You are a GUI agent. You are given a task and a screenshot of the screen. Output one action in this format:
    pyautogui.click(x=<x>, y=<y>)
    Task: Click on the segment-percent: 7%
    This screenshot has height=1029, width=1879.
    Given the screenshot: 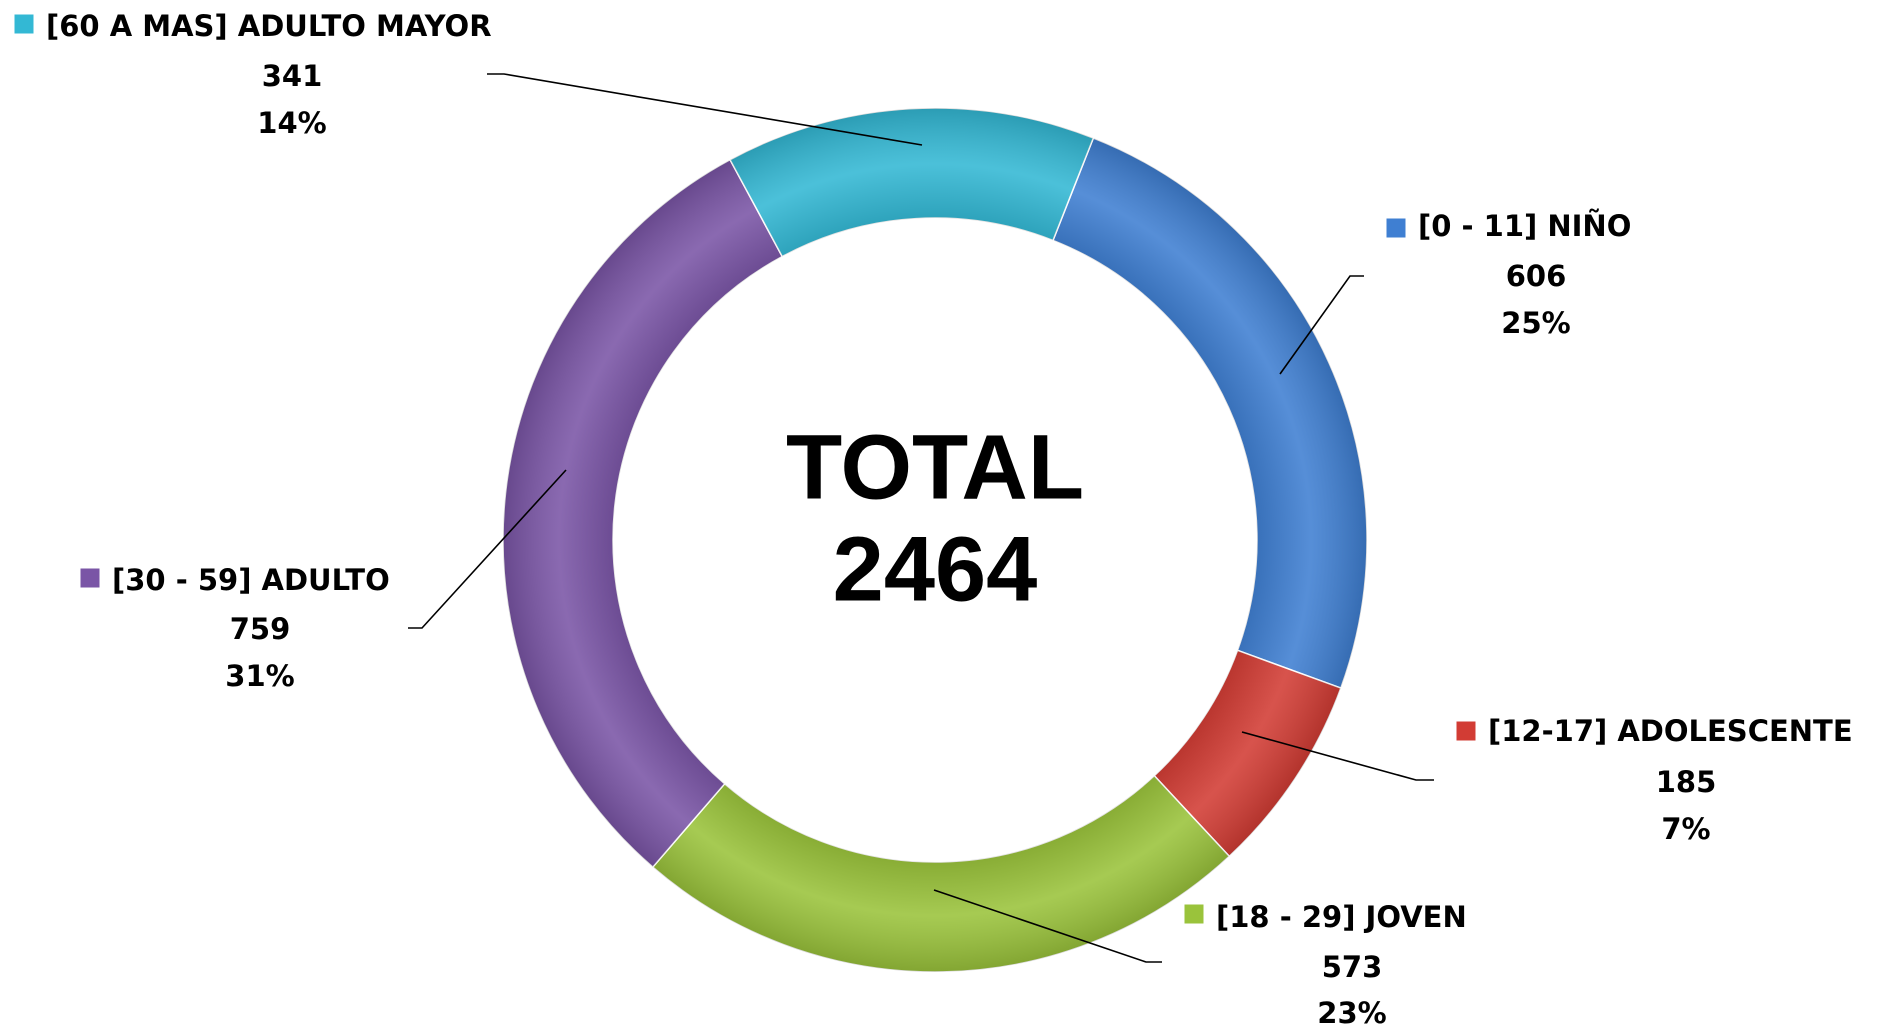 What is the action you would take?
    pyautogui.click(x=1685, y=829)
    